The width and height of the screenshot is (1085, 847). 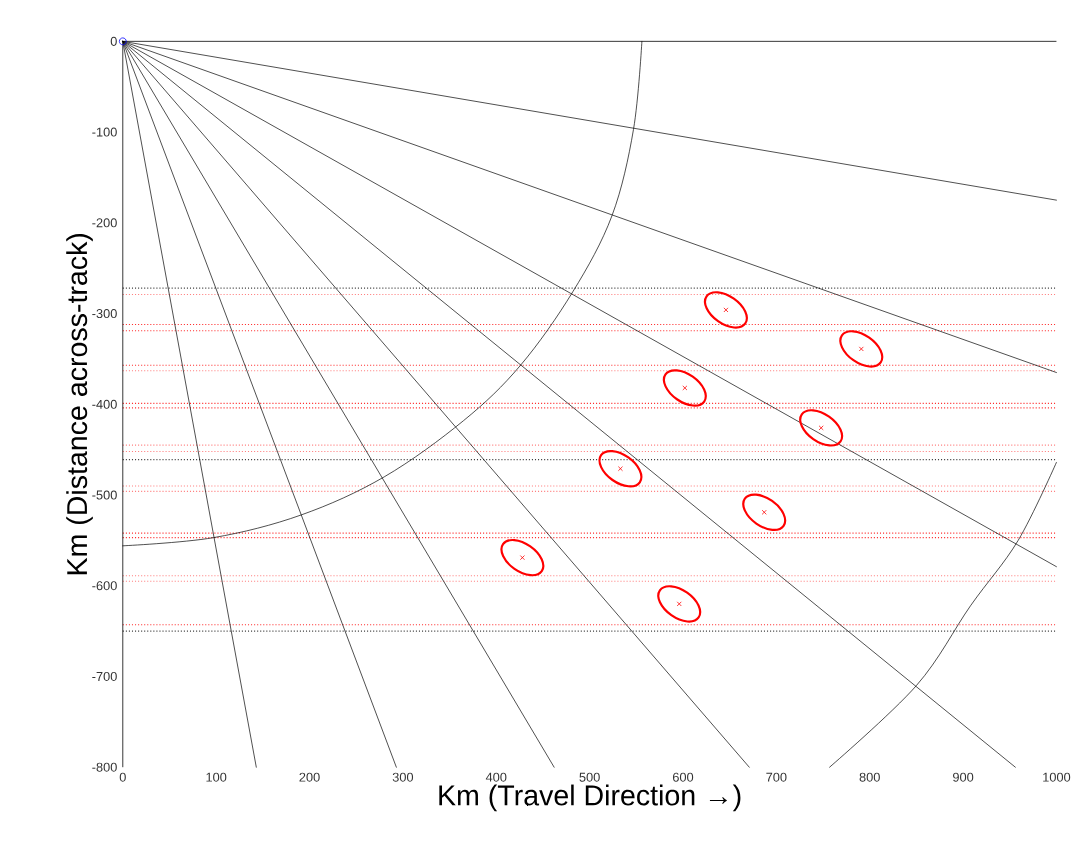 What do you see at coordinates (104, 676) in the screenshot?
I see `y-tick-label: -700` at bounding box center [104, 676].